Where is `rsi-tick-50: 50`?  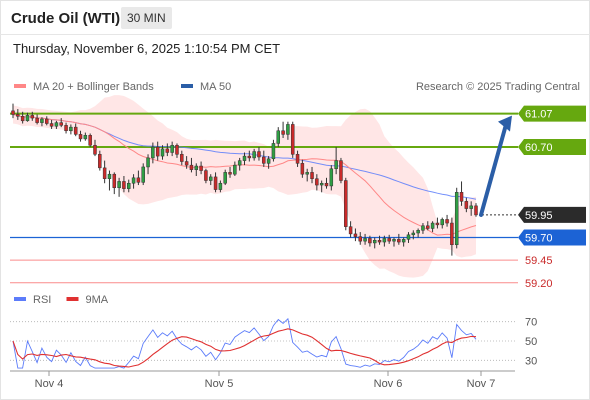
rsi-tick-50: 50 is located at coordinates (531, 342).